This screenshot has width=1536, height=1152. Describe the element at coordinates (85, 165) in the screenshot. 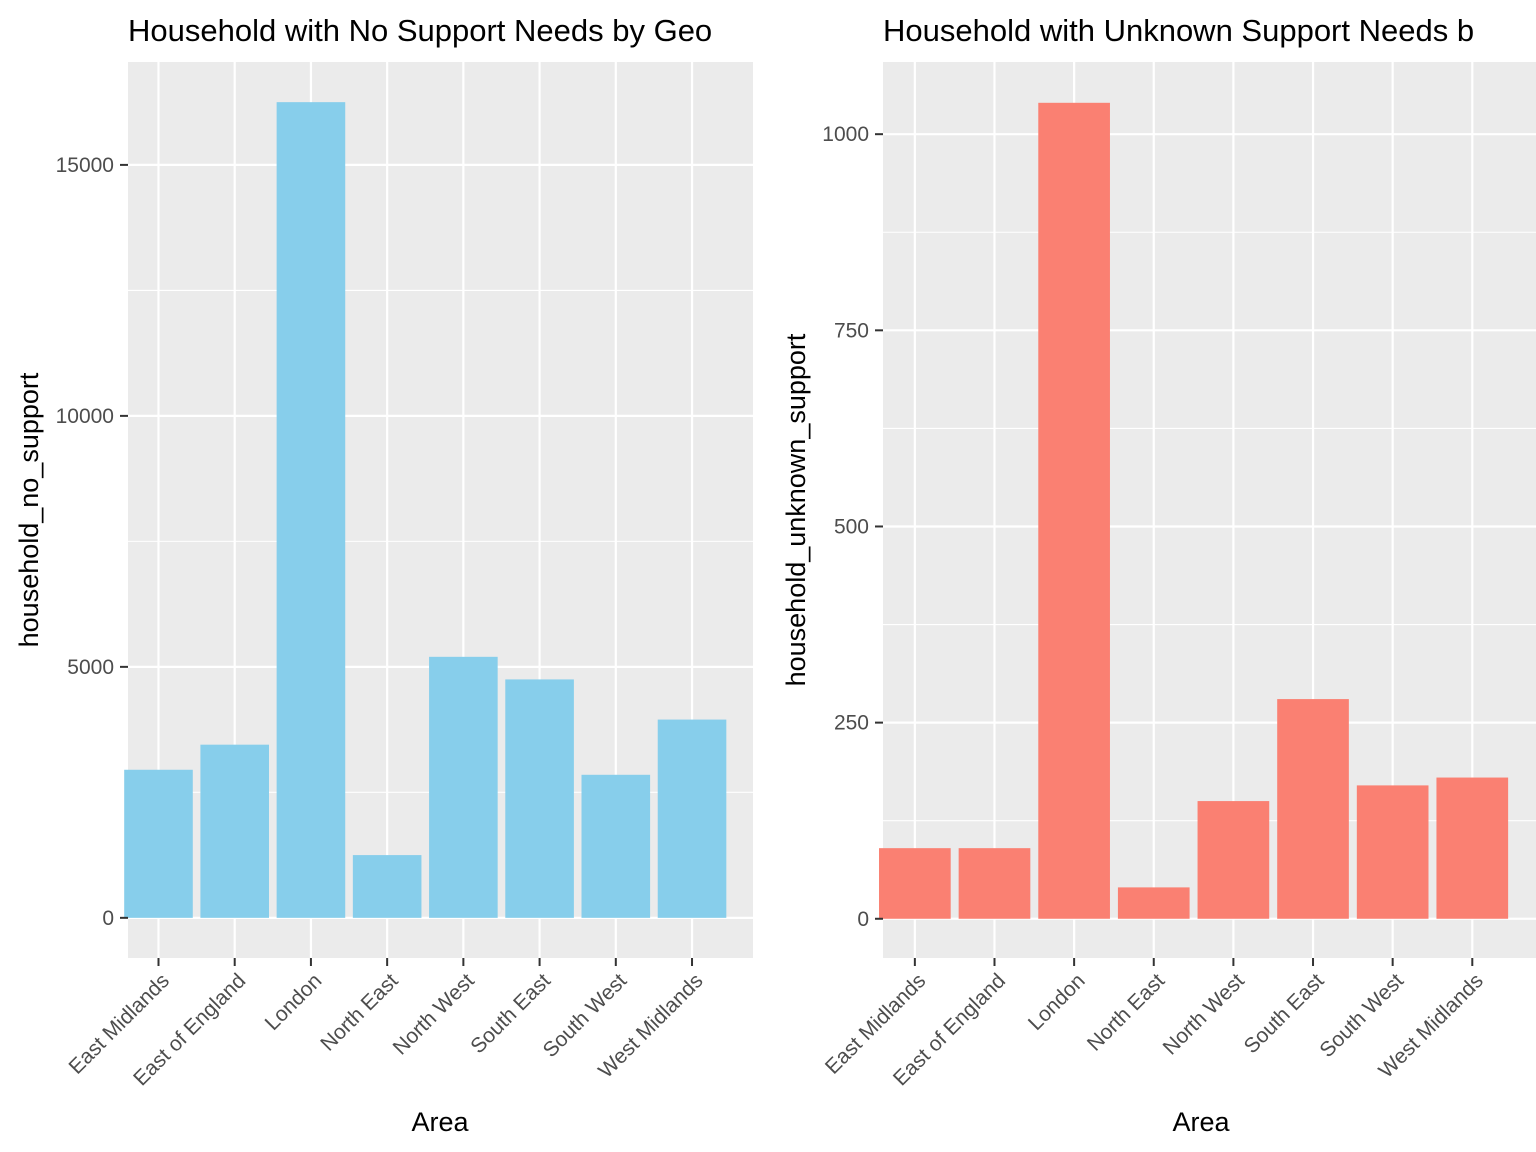

I see `y-tick-label: 15000` at that location.